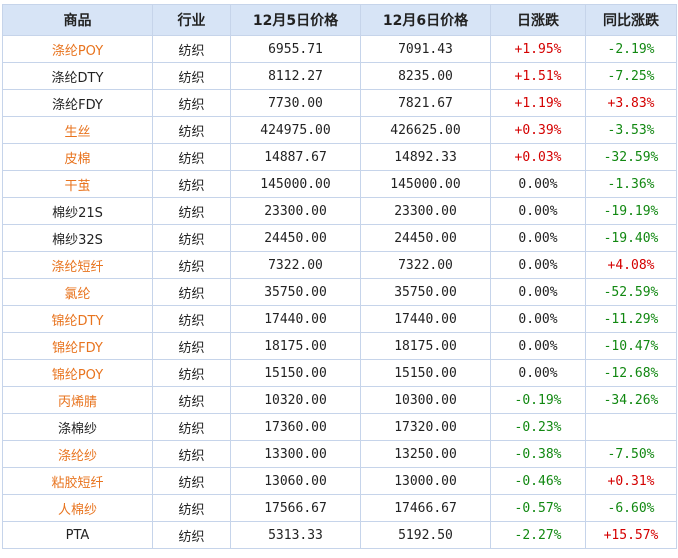  Describe the element at coordinates (631, 49) in the screenshot. I see `yoy-change-cell: -2.19%` at that location.